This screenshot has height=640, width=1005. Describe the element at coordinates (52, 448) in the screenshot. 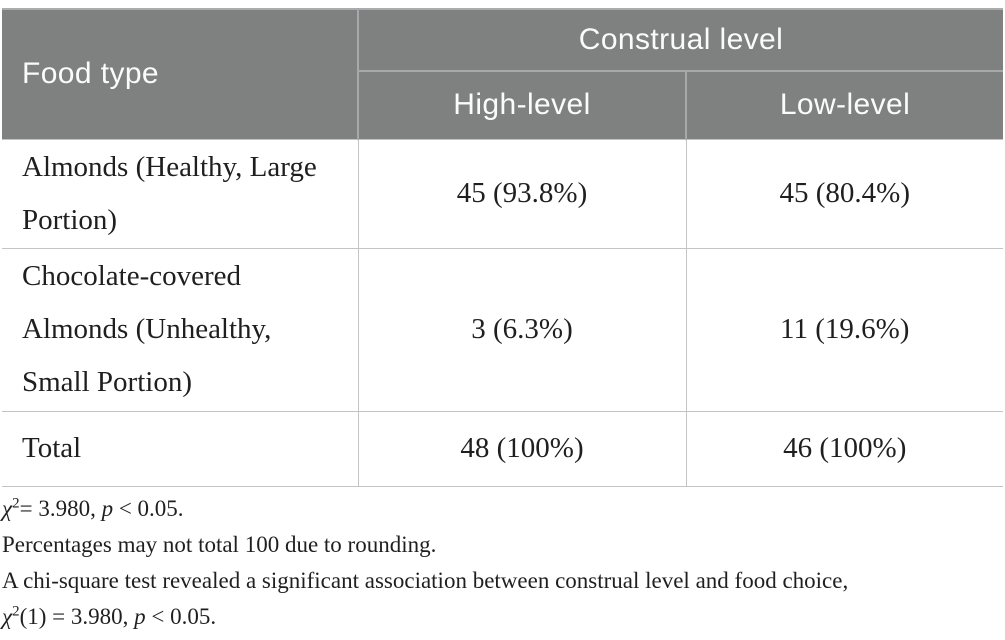

I see `row-label-line: Total` at that location.